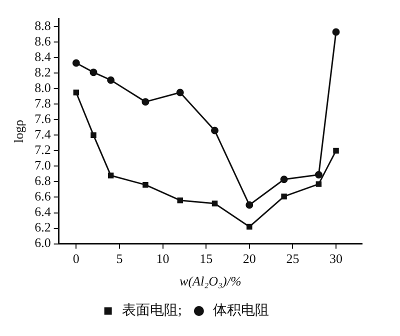 This screenshot has width=400, height=336. I want to click on x-tick-label: 0, so click(76, 258).